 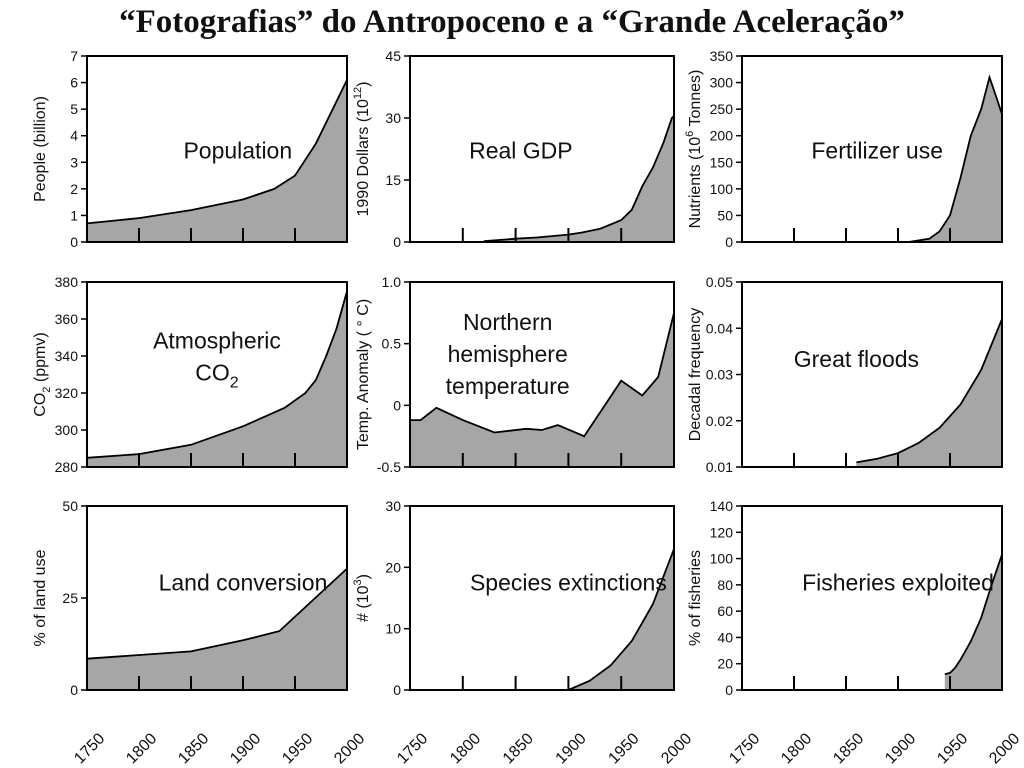 What do you see at coordinates (973, 615) in the screenshot?
I see `line-fisheries-exploited` at bounding box center [973, 615].